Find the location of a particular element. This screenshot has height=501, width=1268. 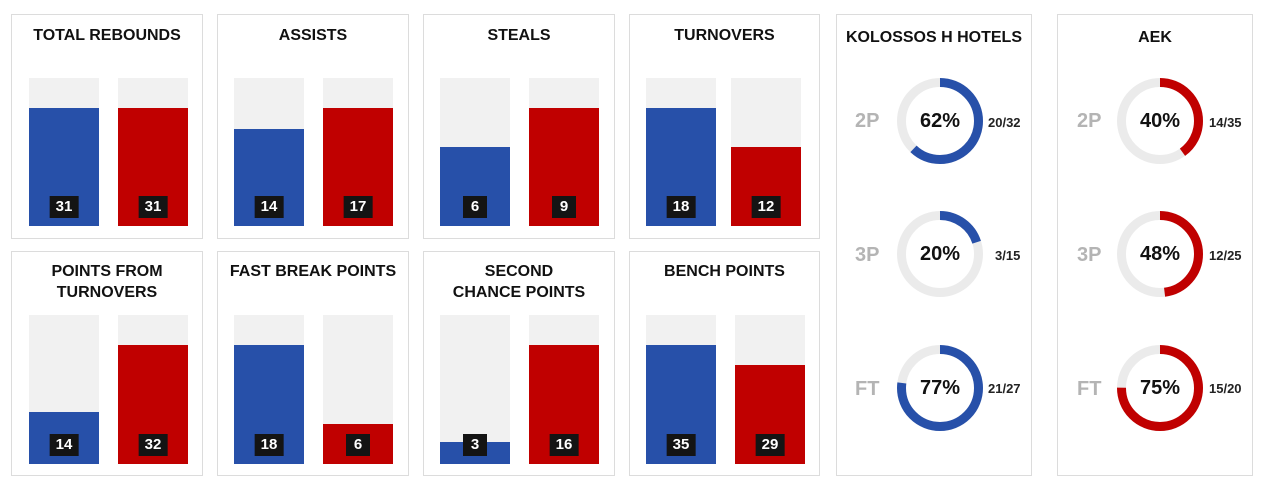

made-attempted-2p: 14/35 is located at coordinates (1225, 122).